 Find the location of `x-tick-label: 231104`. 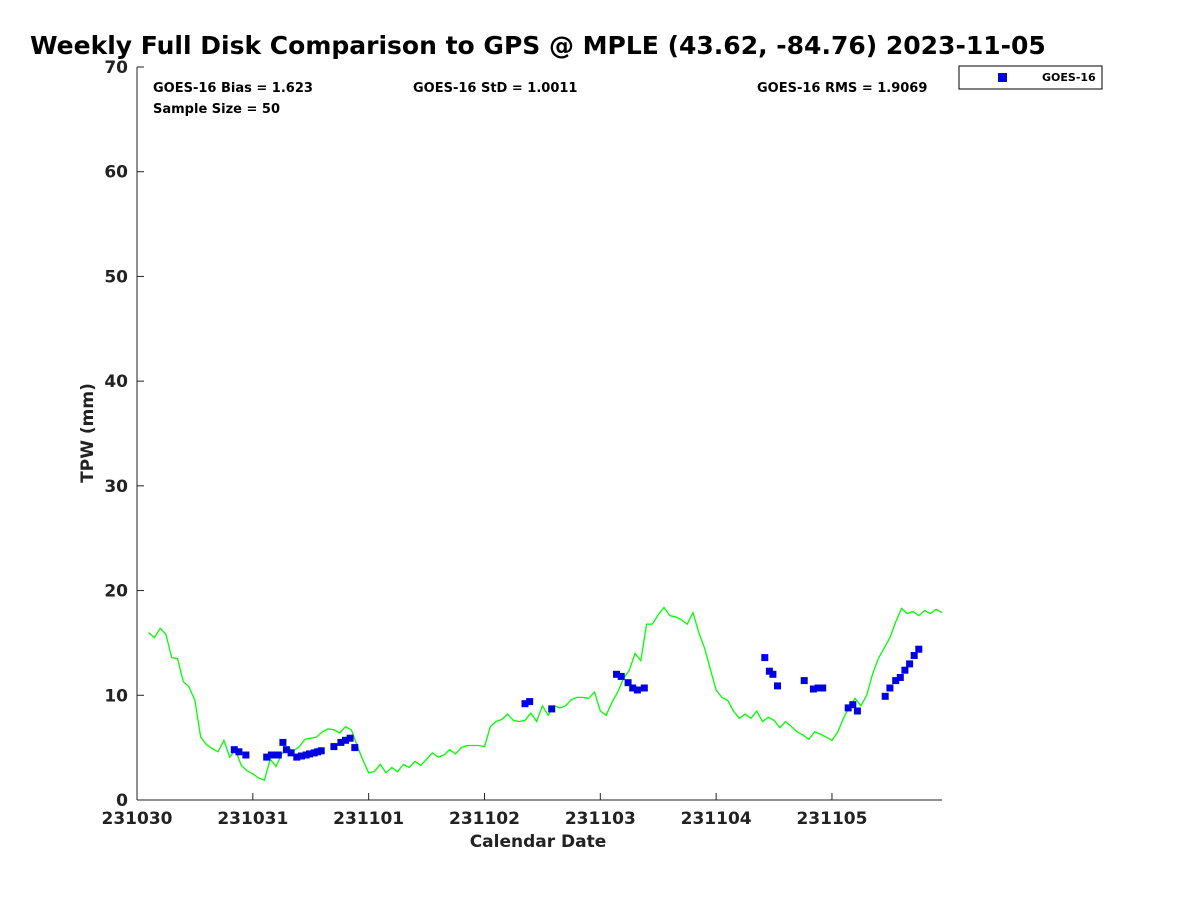

x-tick-label: 231104 is located at coordinates (716, 819).